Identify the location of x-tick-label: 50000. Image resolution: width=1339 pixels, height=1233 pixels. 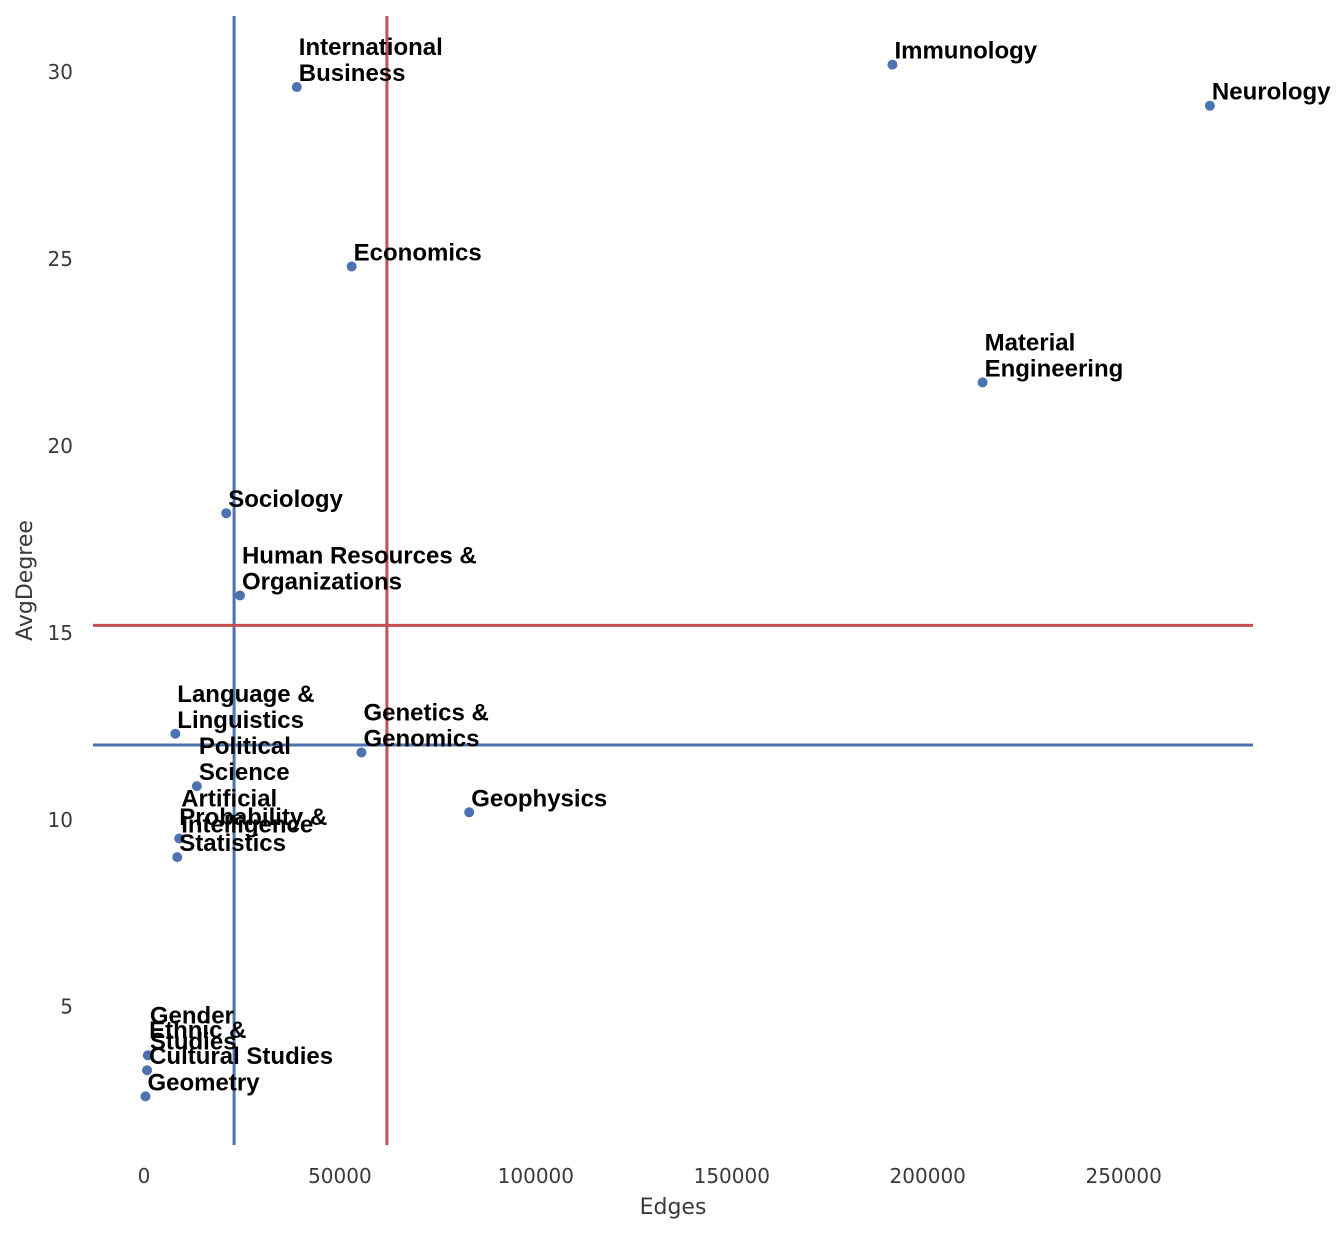
(340, 1176).